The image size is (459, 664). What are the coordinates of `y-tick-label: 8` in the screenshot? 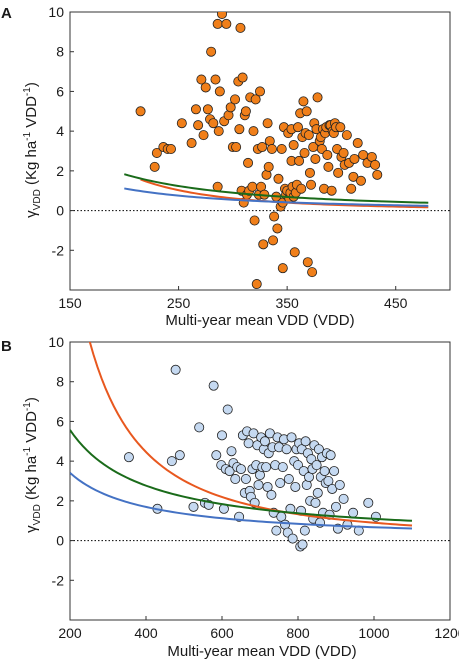 It's located at (60, 52).